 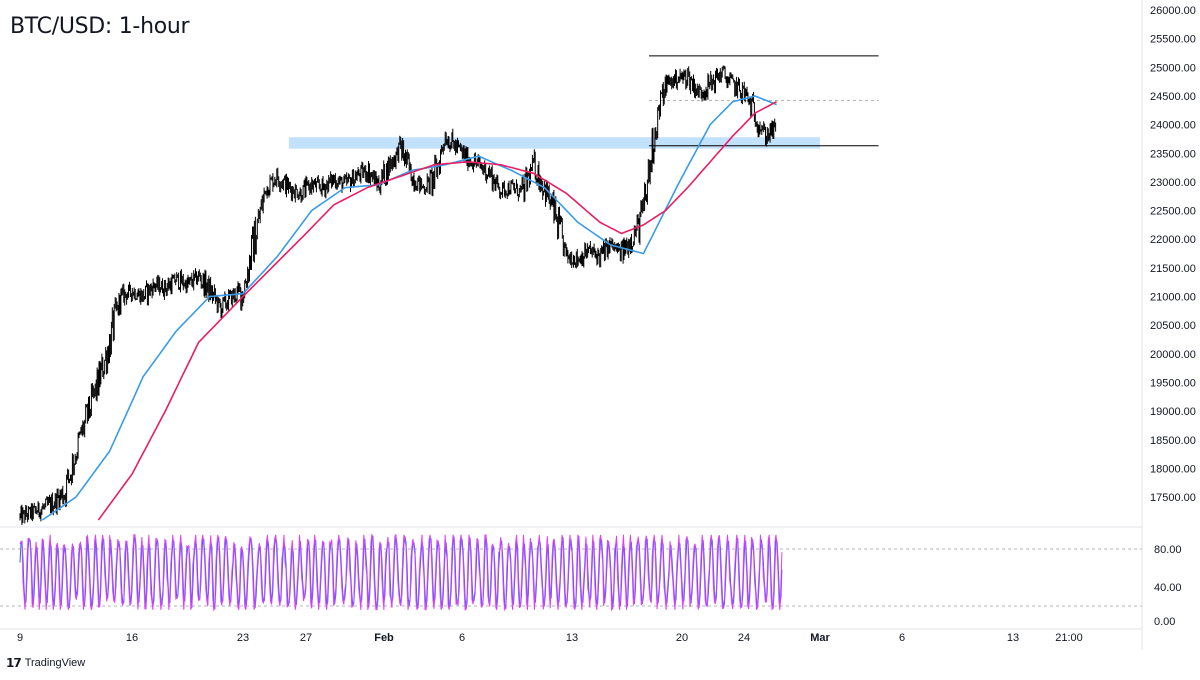 What do you see at coordinates (1168, 588) in the screenshot?
I see `osc-tick-label: 40.00` at bounding box center [1168, 588].